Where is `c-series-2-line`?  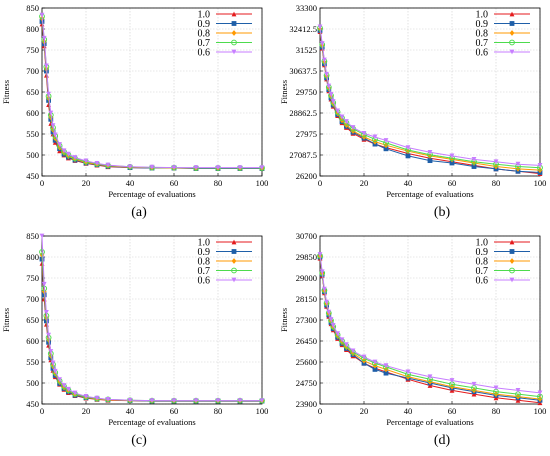 c-series-2-line is located at coordinates (151, 328).